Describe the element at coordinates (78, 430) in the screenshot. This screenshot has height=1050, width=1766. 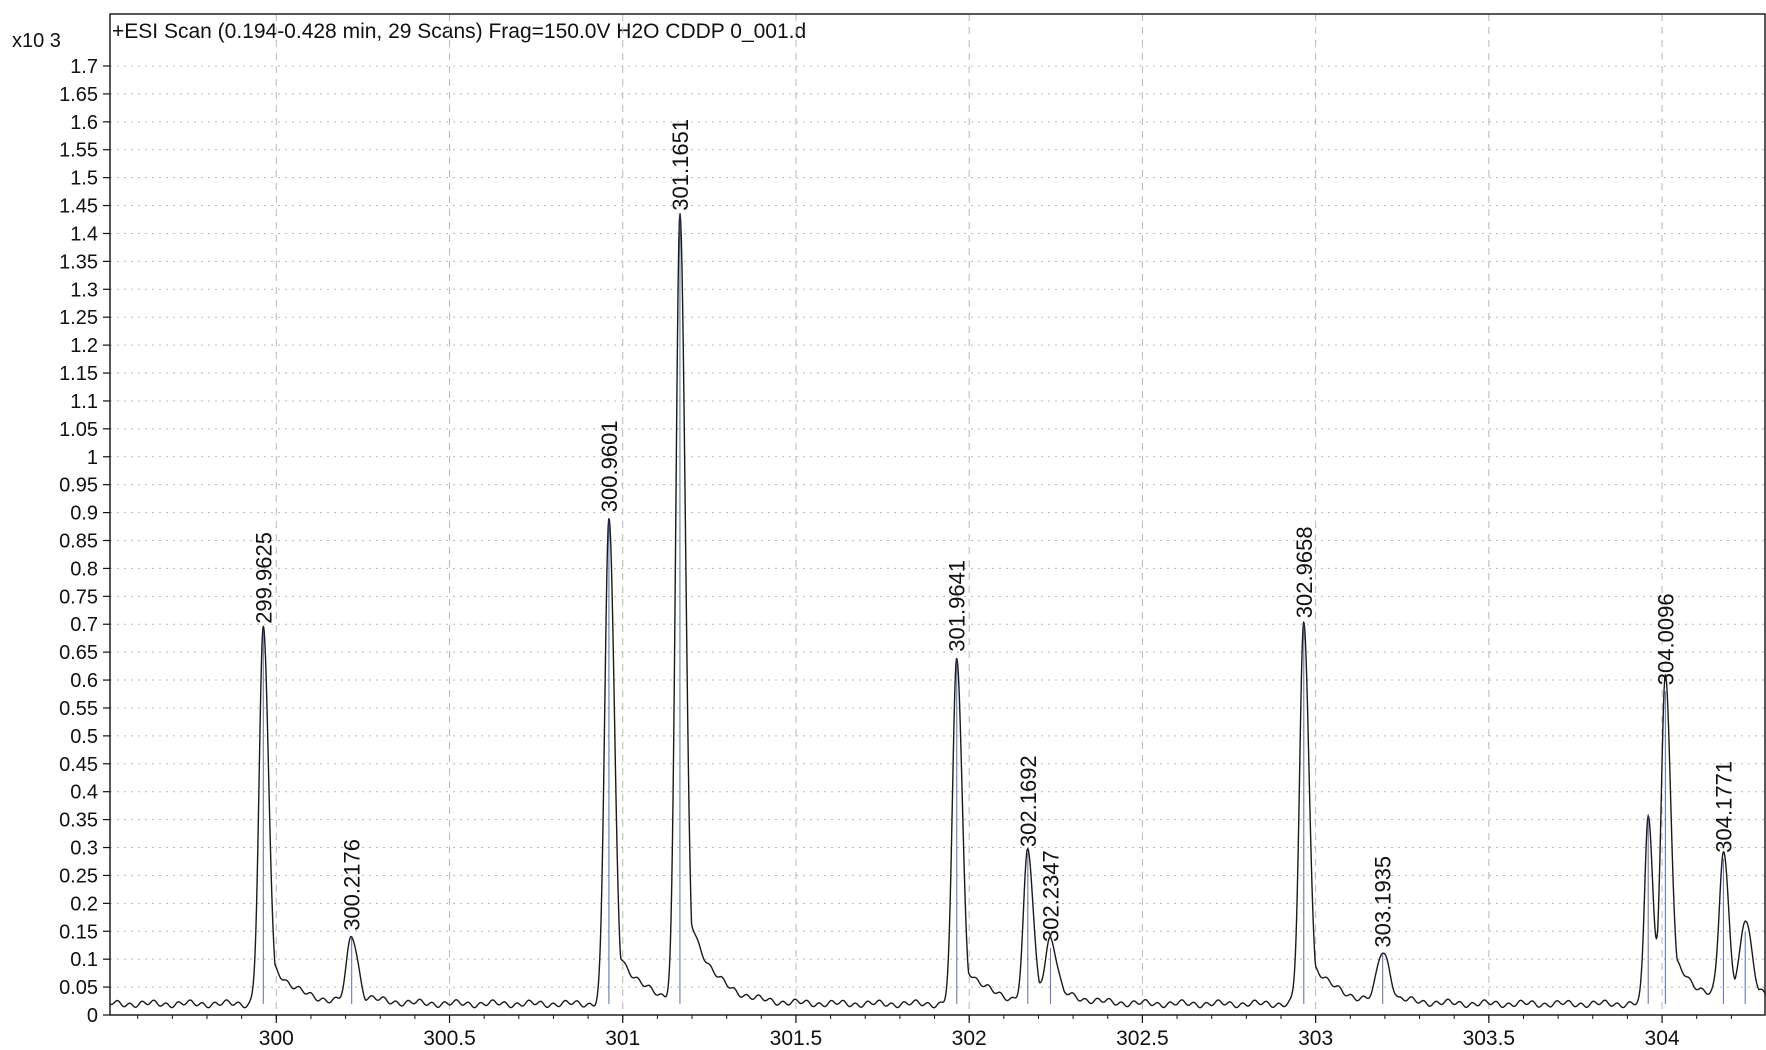
I see `y-tick-label: 1.05` at that location.